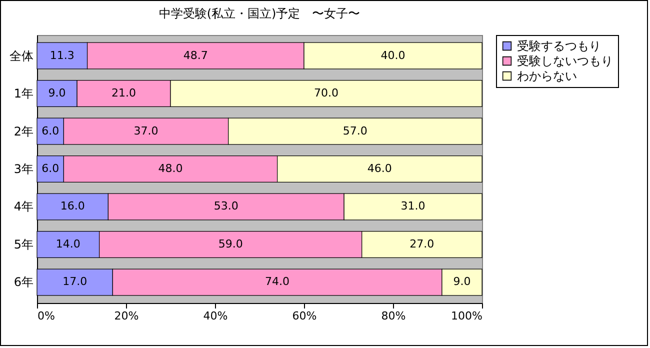 The image size is (650, 348). I want to click on data-label: 57.0, so click(355, 131).